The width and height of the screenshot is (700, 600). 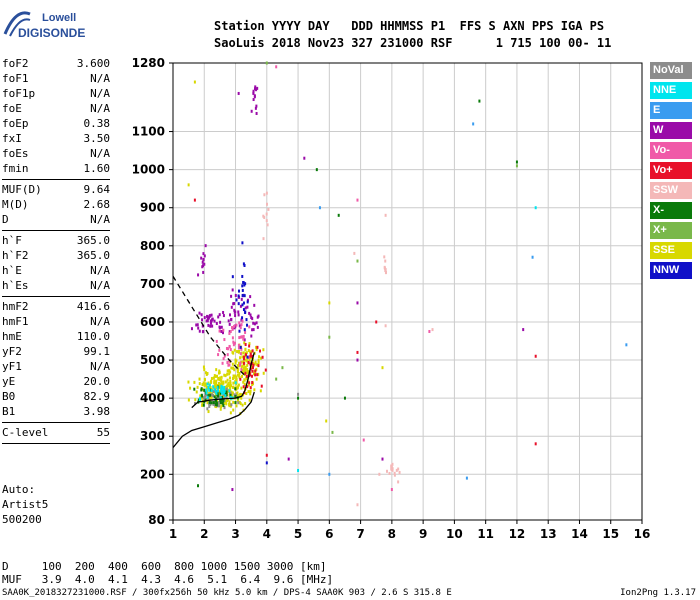 I want to click on param-row: D N/A, so click(x=56, y=219).